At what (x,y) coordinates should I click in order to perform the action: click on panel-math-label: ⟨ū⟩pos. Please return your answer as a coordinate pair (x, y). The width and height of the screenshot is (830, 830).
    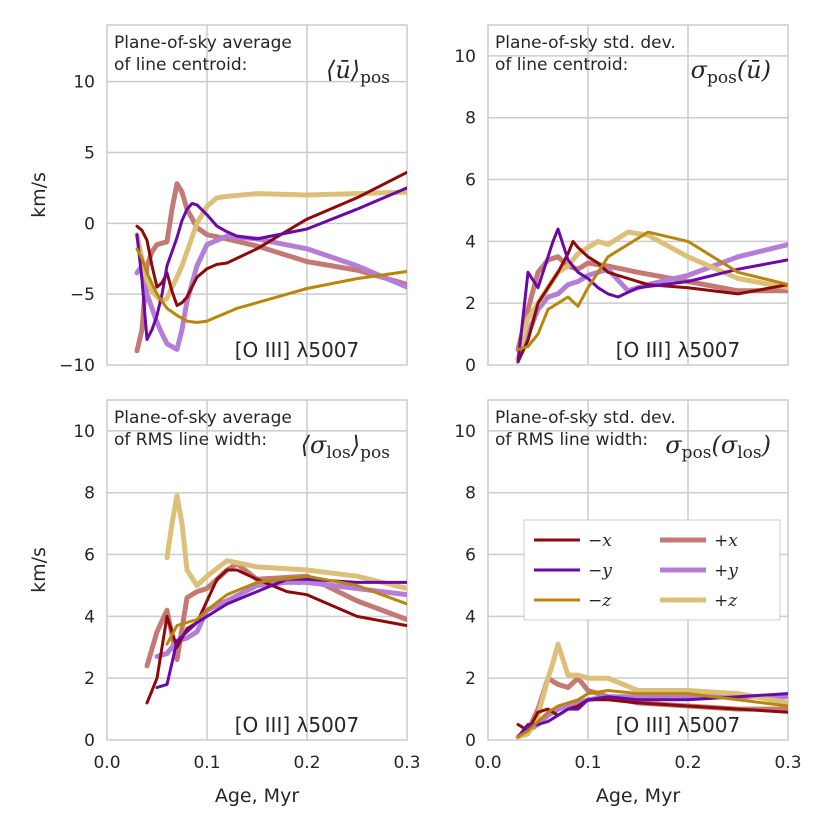
    Looking at the image, I should click on (358, 72).